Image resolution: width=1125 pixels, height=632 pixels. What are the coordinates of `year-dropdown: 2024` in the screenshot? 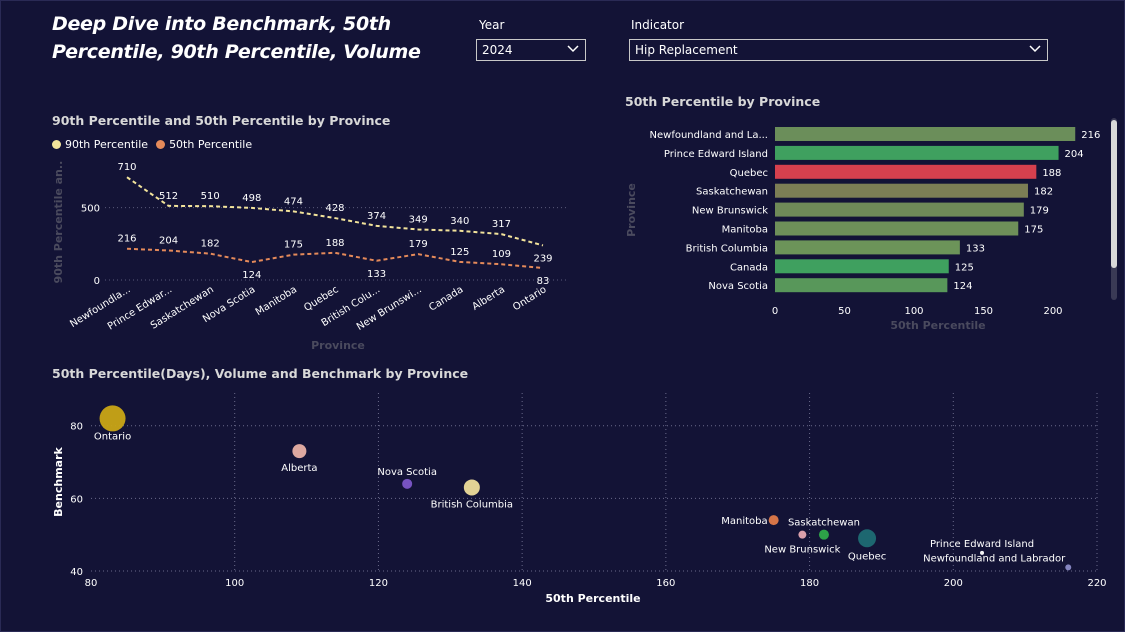 It's located at (531, 50).